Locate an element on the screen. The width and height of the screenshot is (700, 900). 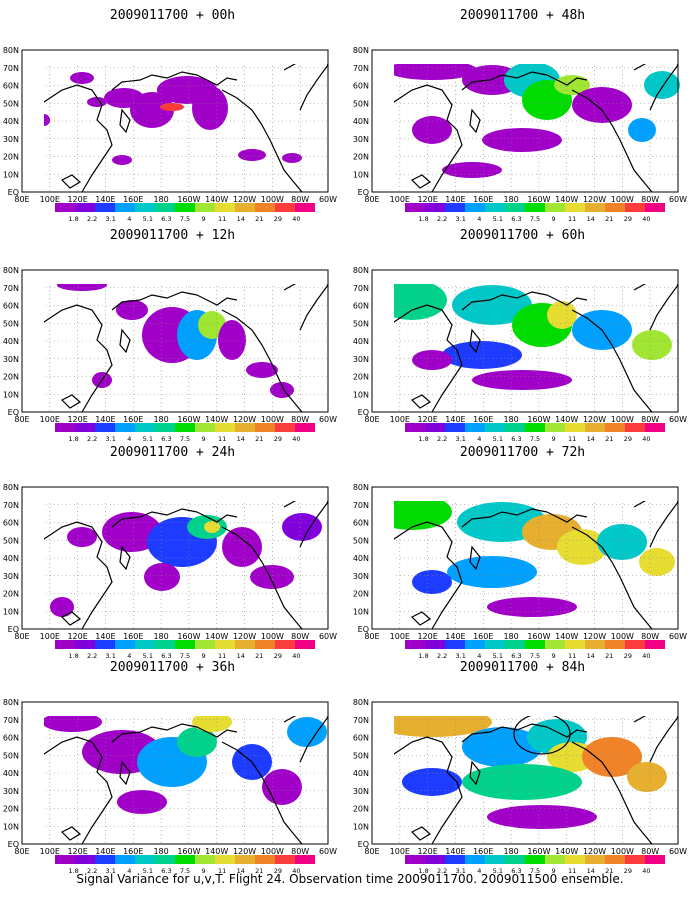
colorbar-level-label: 1.8 is located at coordinates (423, 656).